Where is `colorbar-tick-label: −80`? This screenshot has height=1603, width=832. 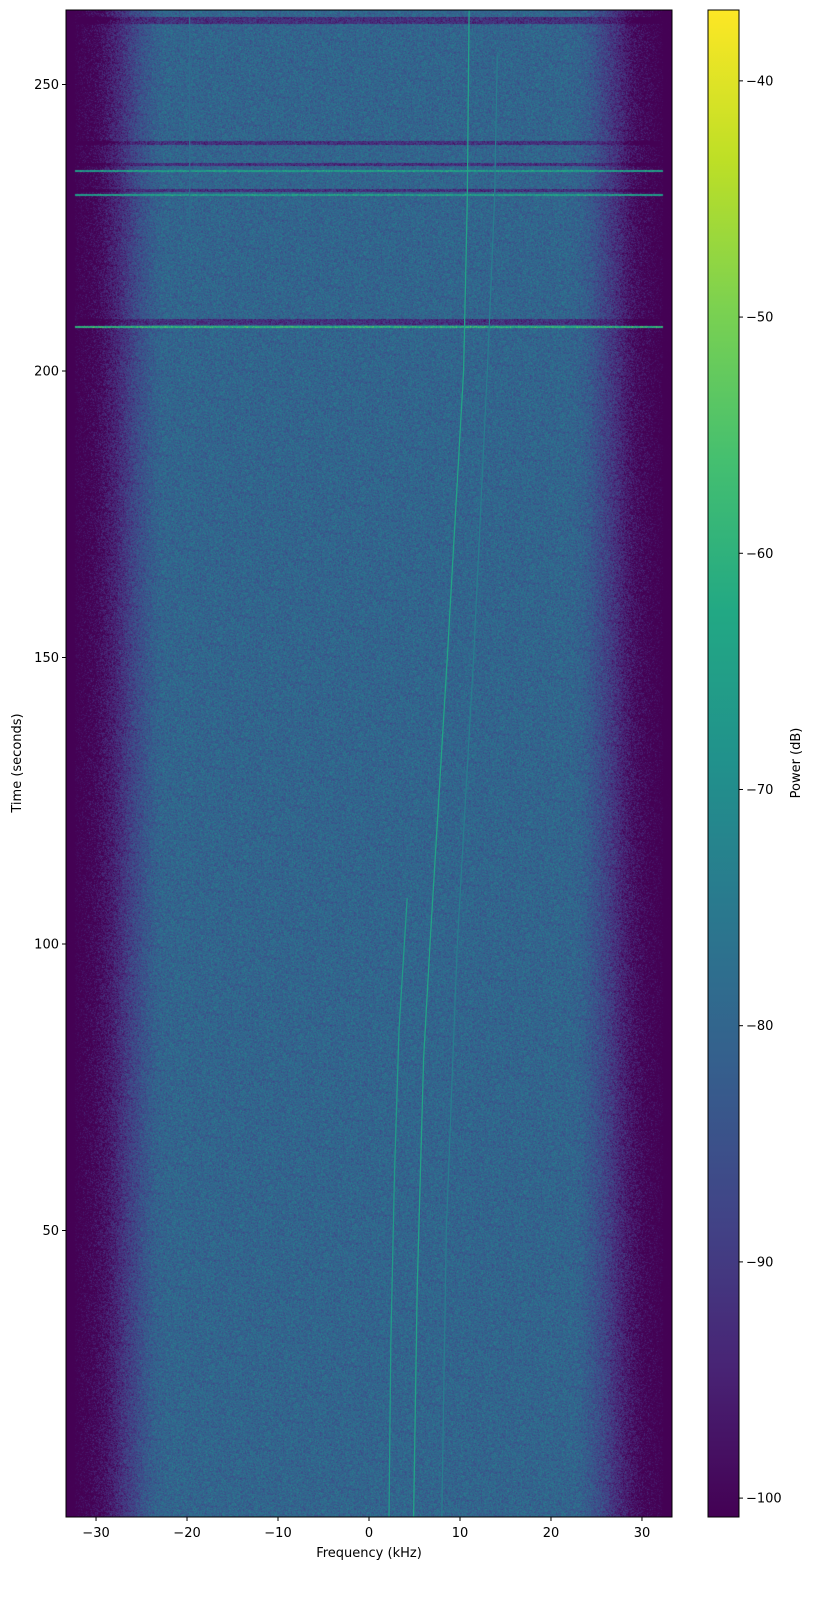 colorbar-tick-label: −80 is located at coordinates (759, 1026).